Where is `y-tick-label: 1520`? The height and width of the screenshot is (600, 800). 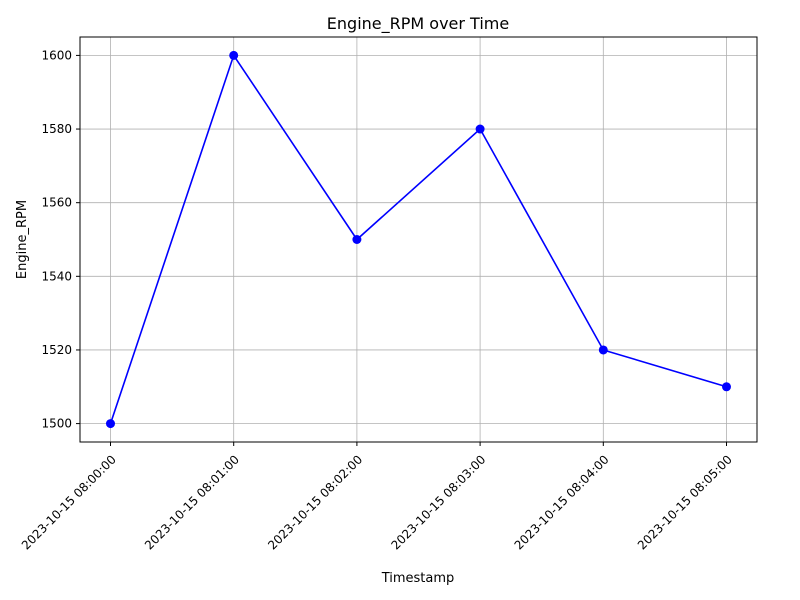 y-tick-label: 1520 is located at coordinates (56, 350).